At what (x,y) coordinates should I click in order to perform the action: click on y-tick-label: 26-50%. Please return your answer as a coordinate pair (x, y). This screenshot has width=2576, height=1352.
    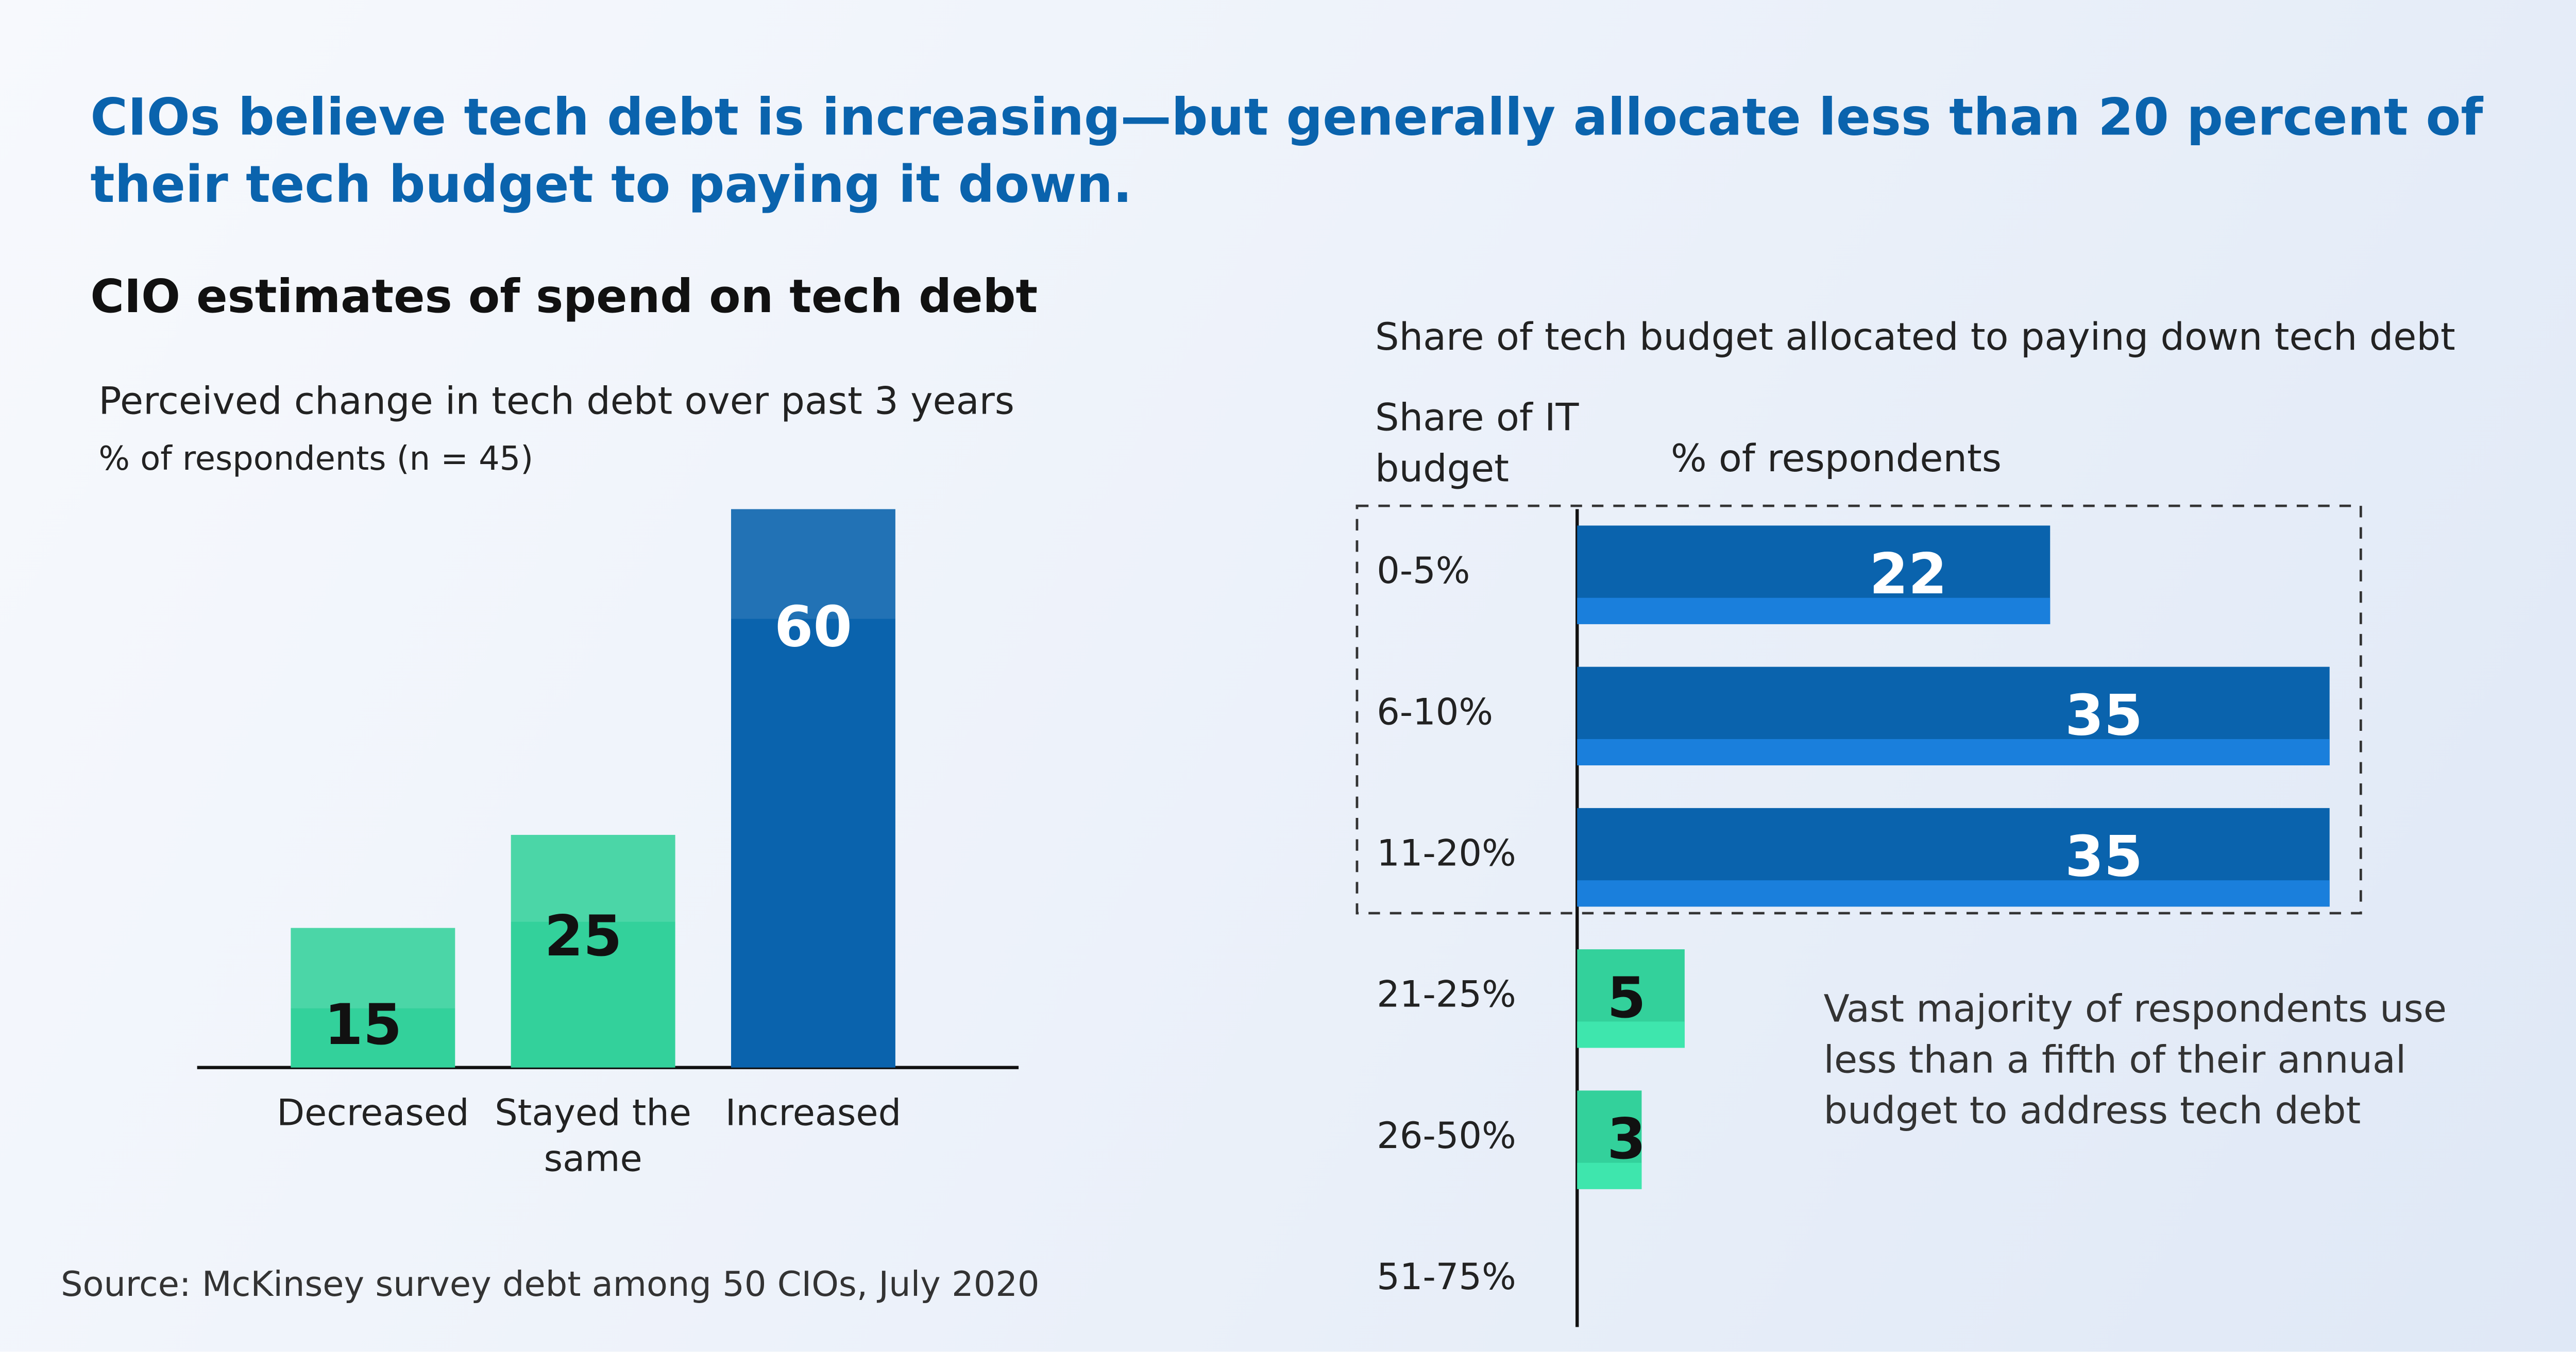
    Looking at the image, I should click on (1446, 1137).